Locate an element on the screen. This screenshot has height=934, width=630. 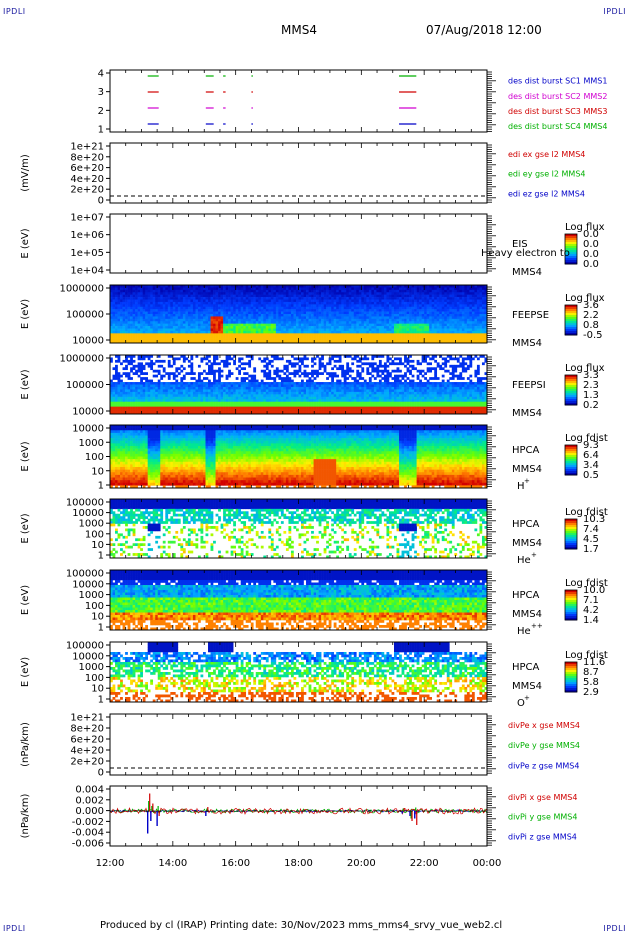
instrument-label: EIS is located at coordinates (520, 244).